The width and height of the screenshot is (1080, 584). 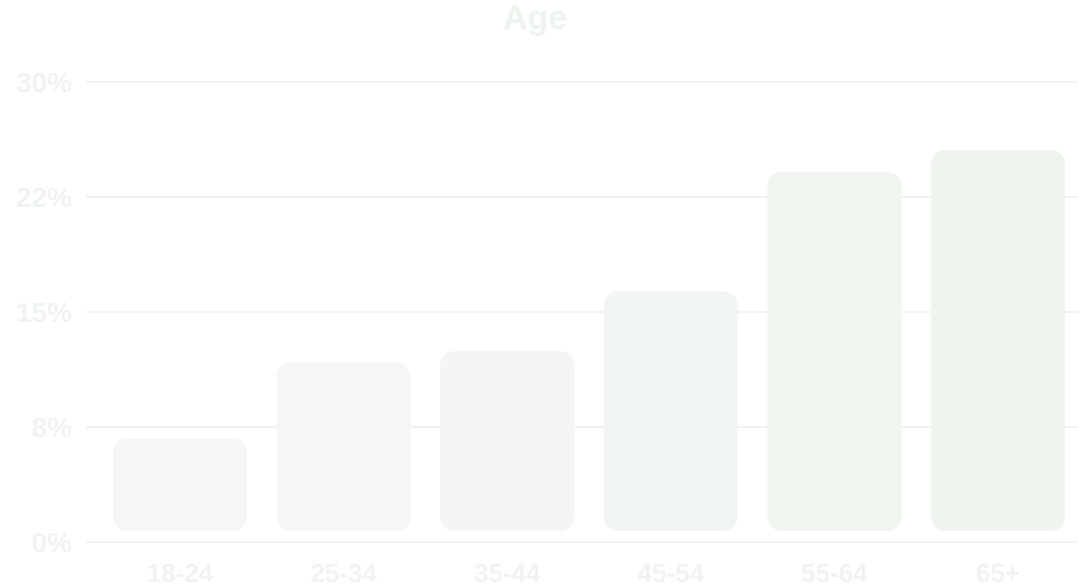 What do you see at coordinates (44, 82) in the screenshot?
I see `y-tick-label: 30%` at bounding box center [44, 82].